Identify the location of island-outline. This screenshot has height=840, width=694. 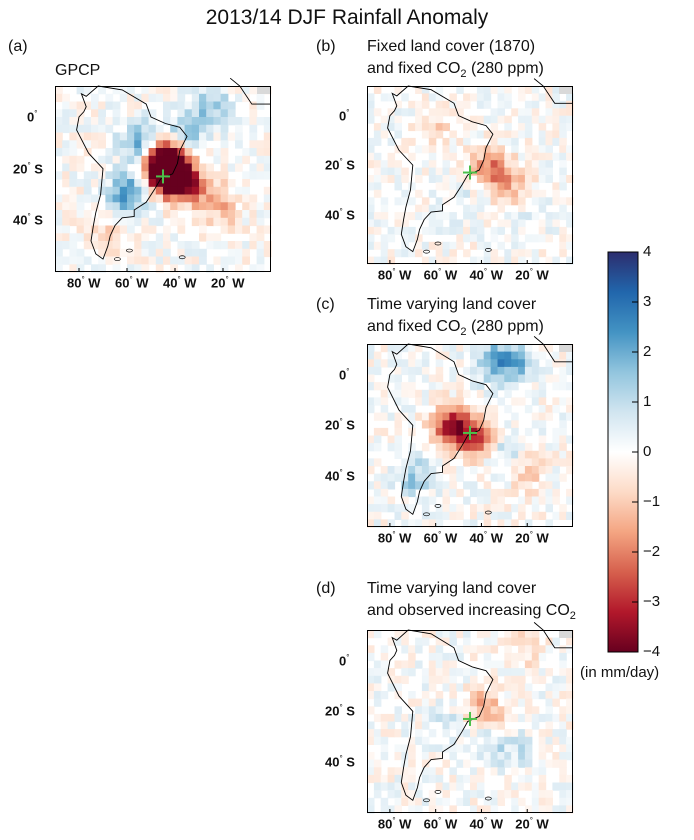
(438, 792).